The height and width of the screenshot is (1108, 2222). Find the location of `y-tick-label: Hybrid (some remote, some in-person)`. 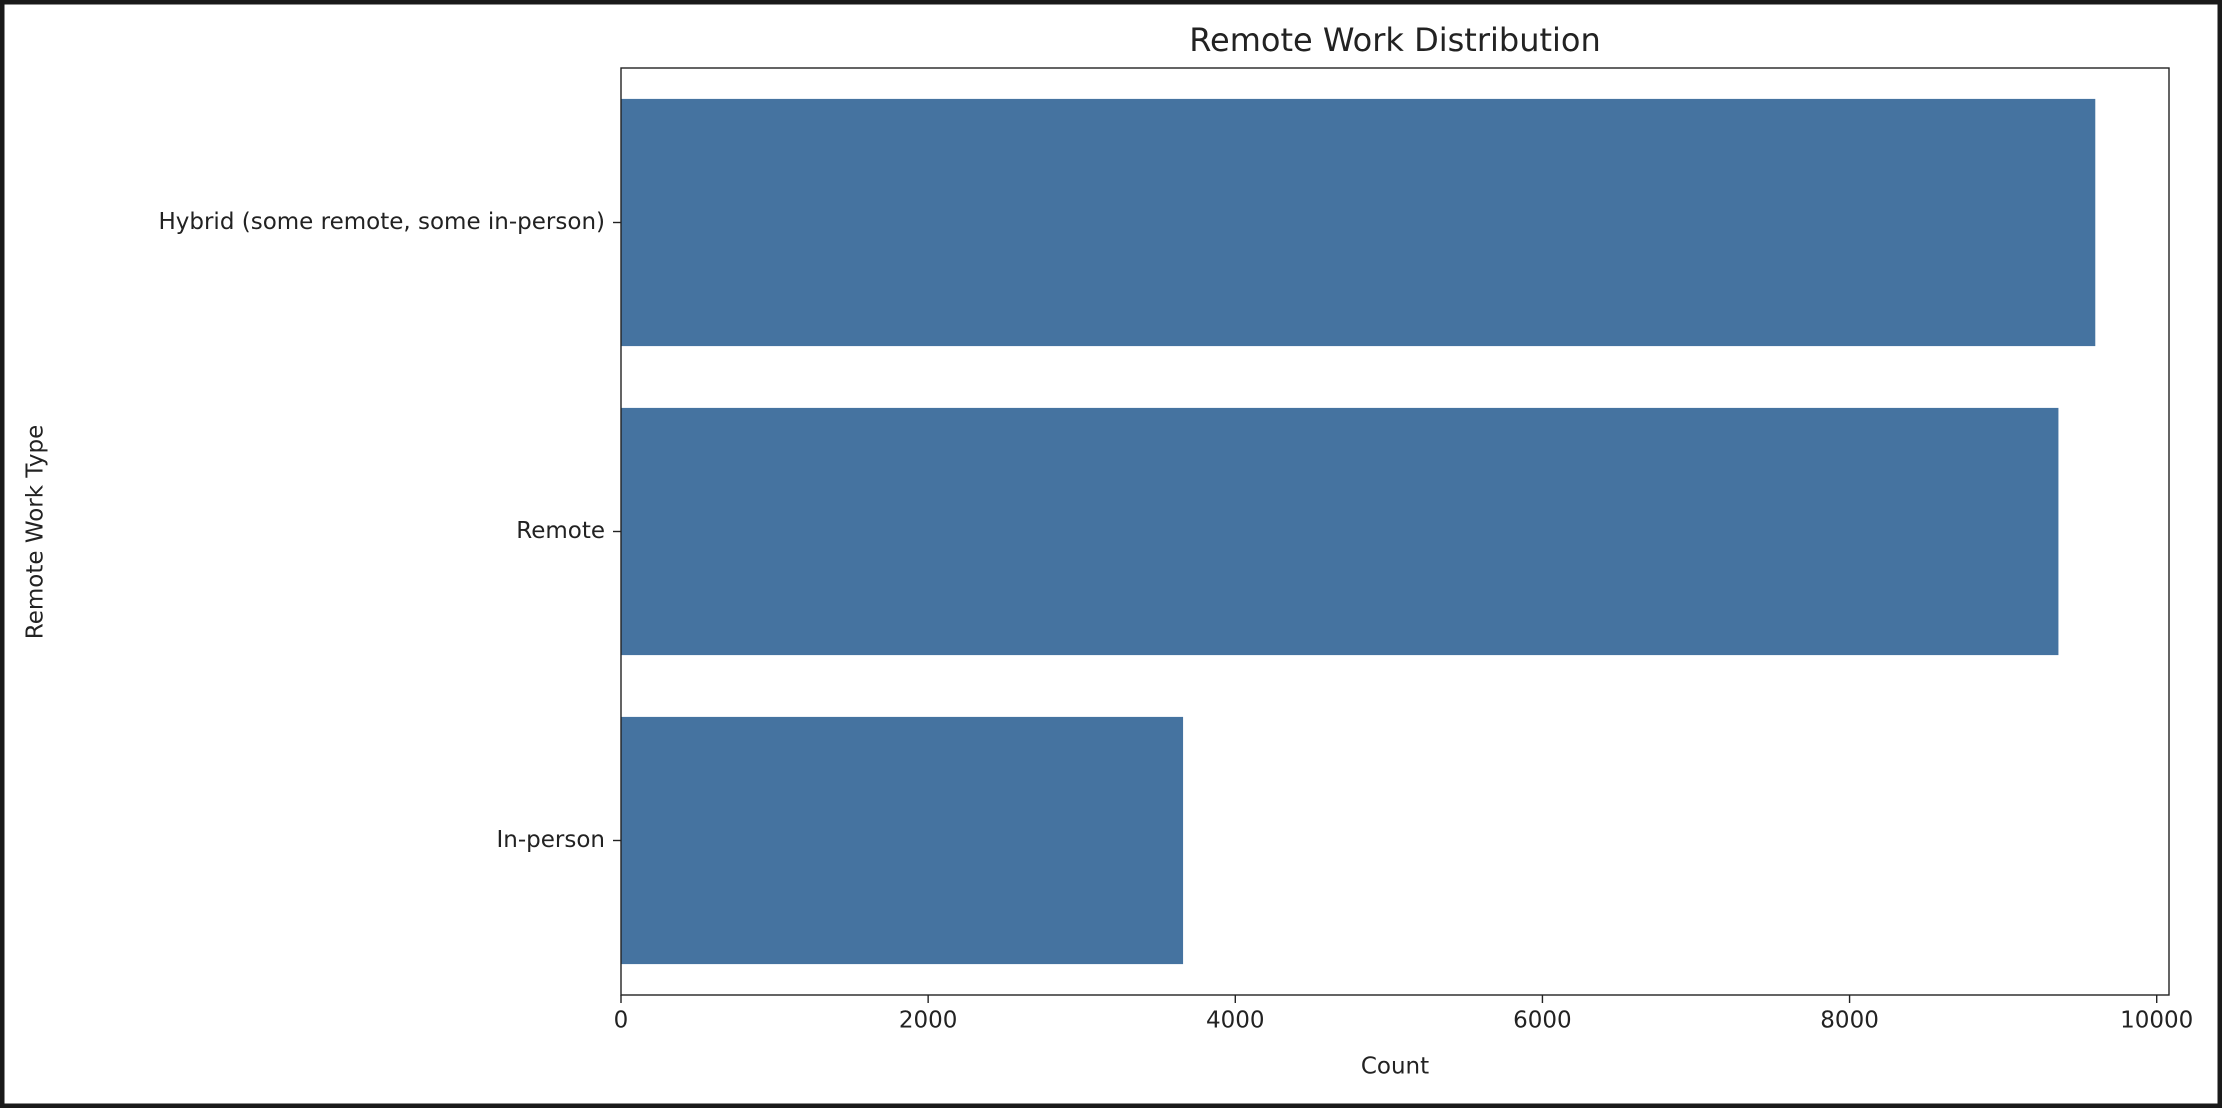

y-tick-label: Hybrid (some remote, some in-person) is located at coordinates (381, 222).